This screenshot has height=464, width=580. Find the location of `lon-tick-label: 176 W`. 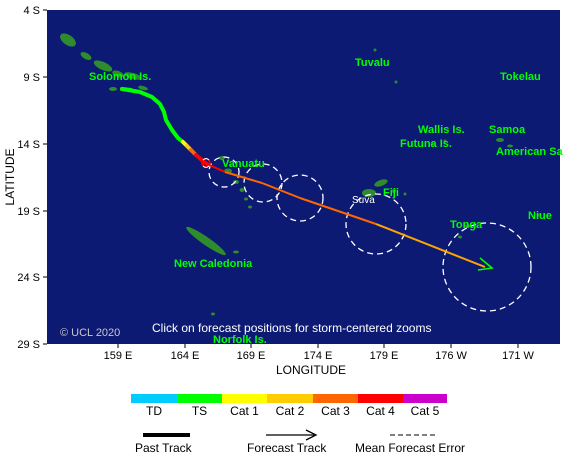

lon-tick-label: 176 W is located at coordinates (451, 356).